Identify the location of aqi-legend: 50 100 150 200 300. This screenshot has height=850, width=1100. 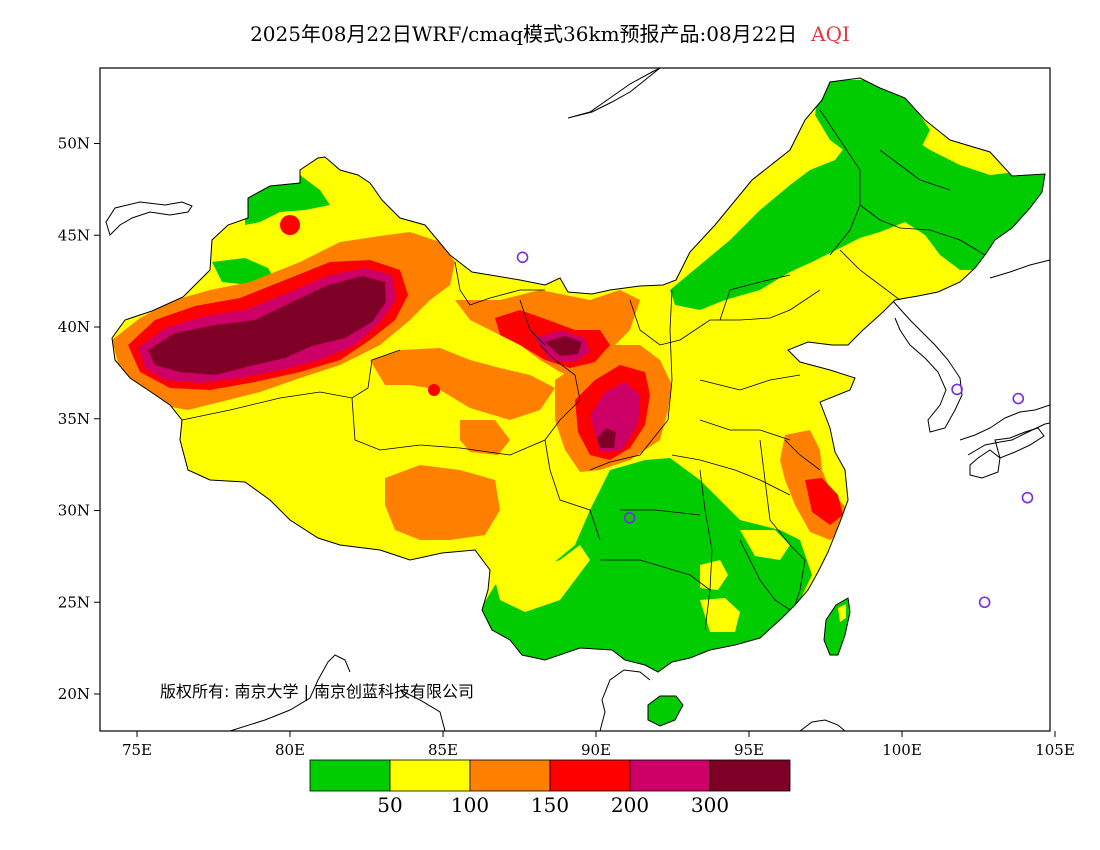
(550, 788).